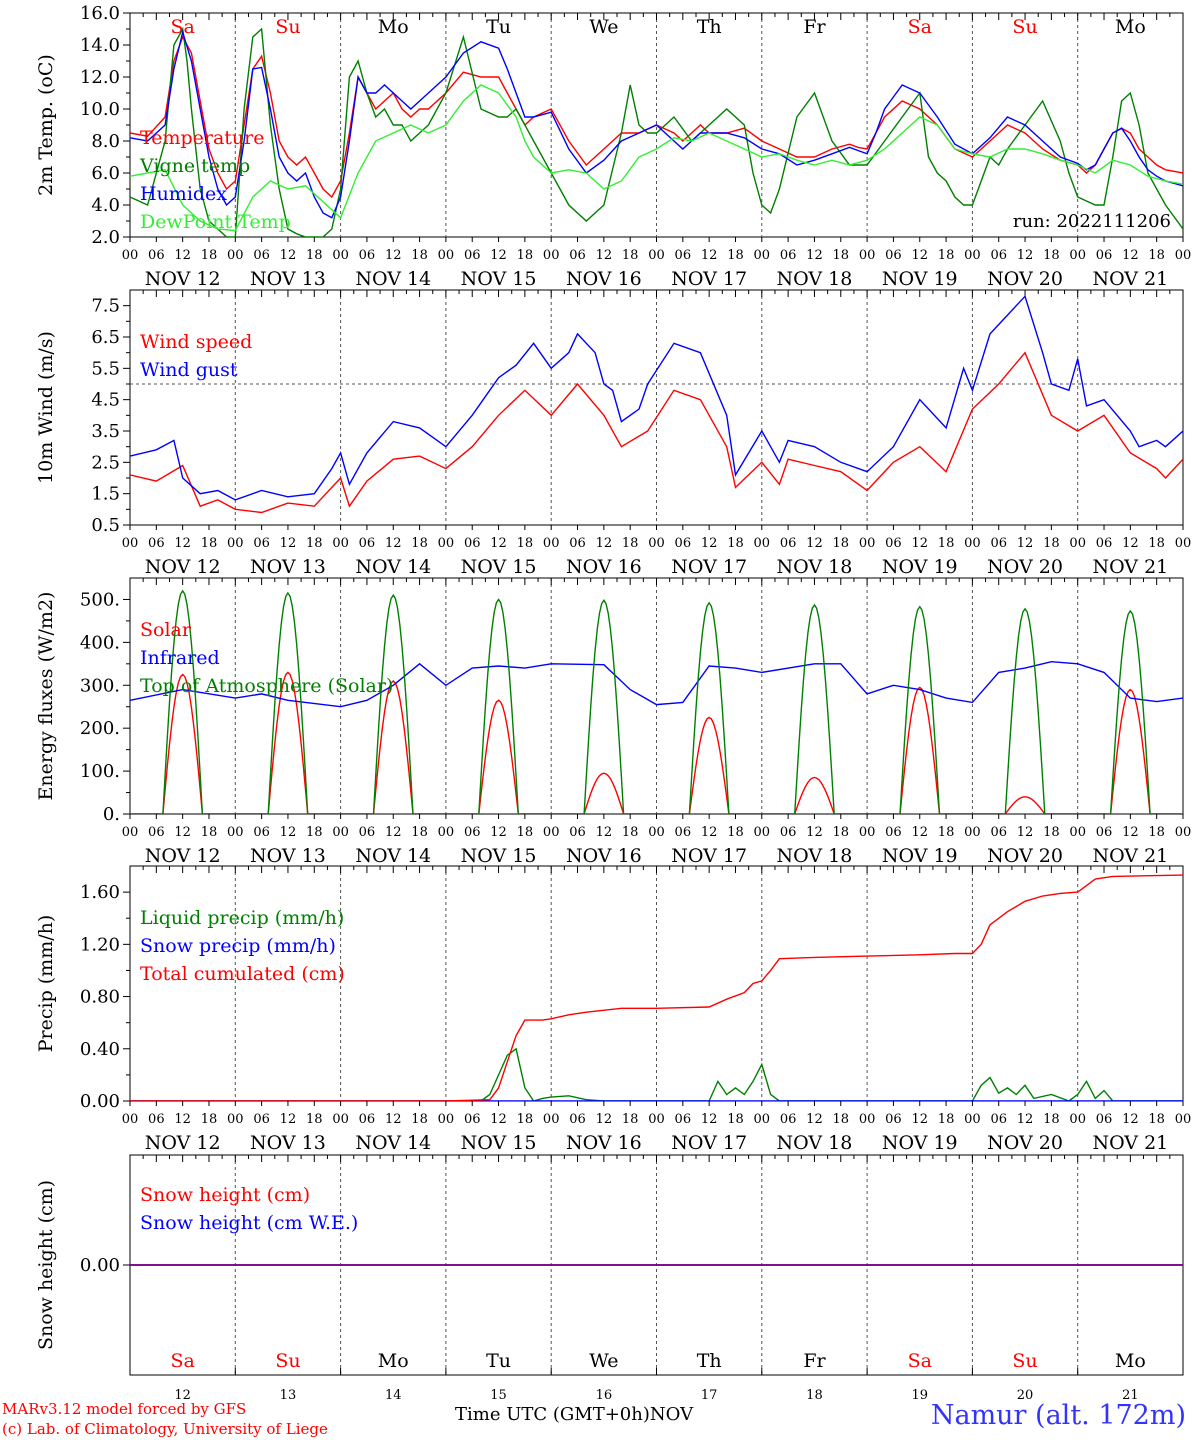 This screenshot has width=1194, height=1440. I want to click on y-tick-label: 2.5, so click(105, 462).